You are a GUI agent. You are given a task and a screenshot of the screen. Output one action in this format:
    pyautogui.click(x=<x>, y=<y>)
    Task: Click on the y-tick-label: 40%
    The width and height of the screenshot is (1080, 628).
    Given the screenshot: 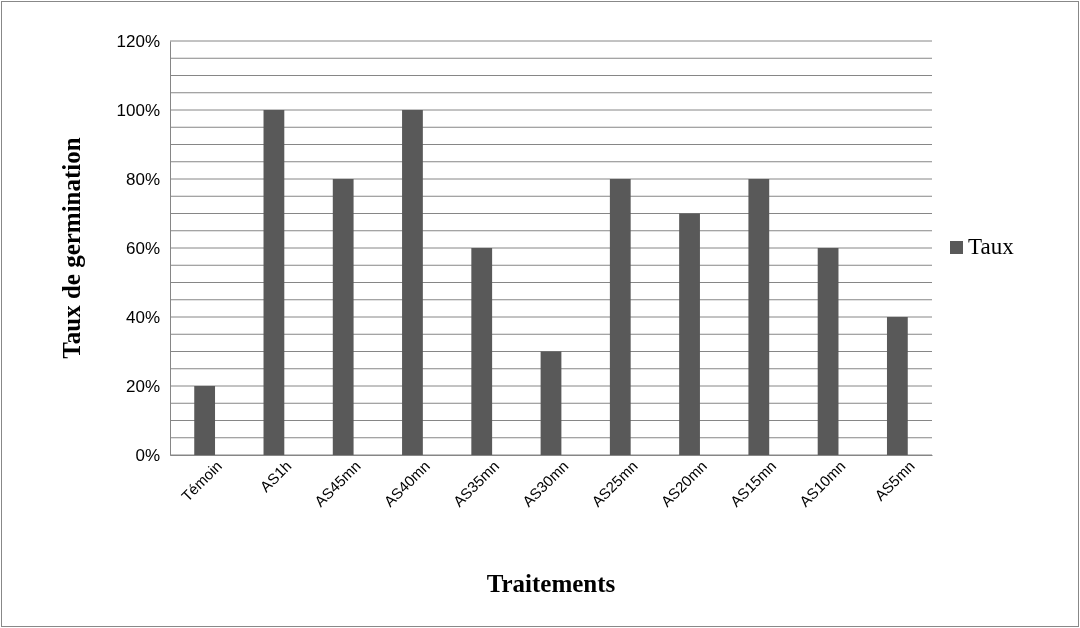 What is the action you would take?
    pyautogui.click(x=142, y=317)
    